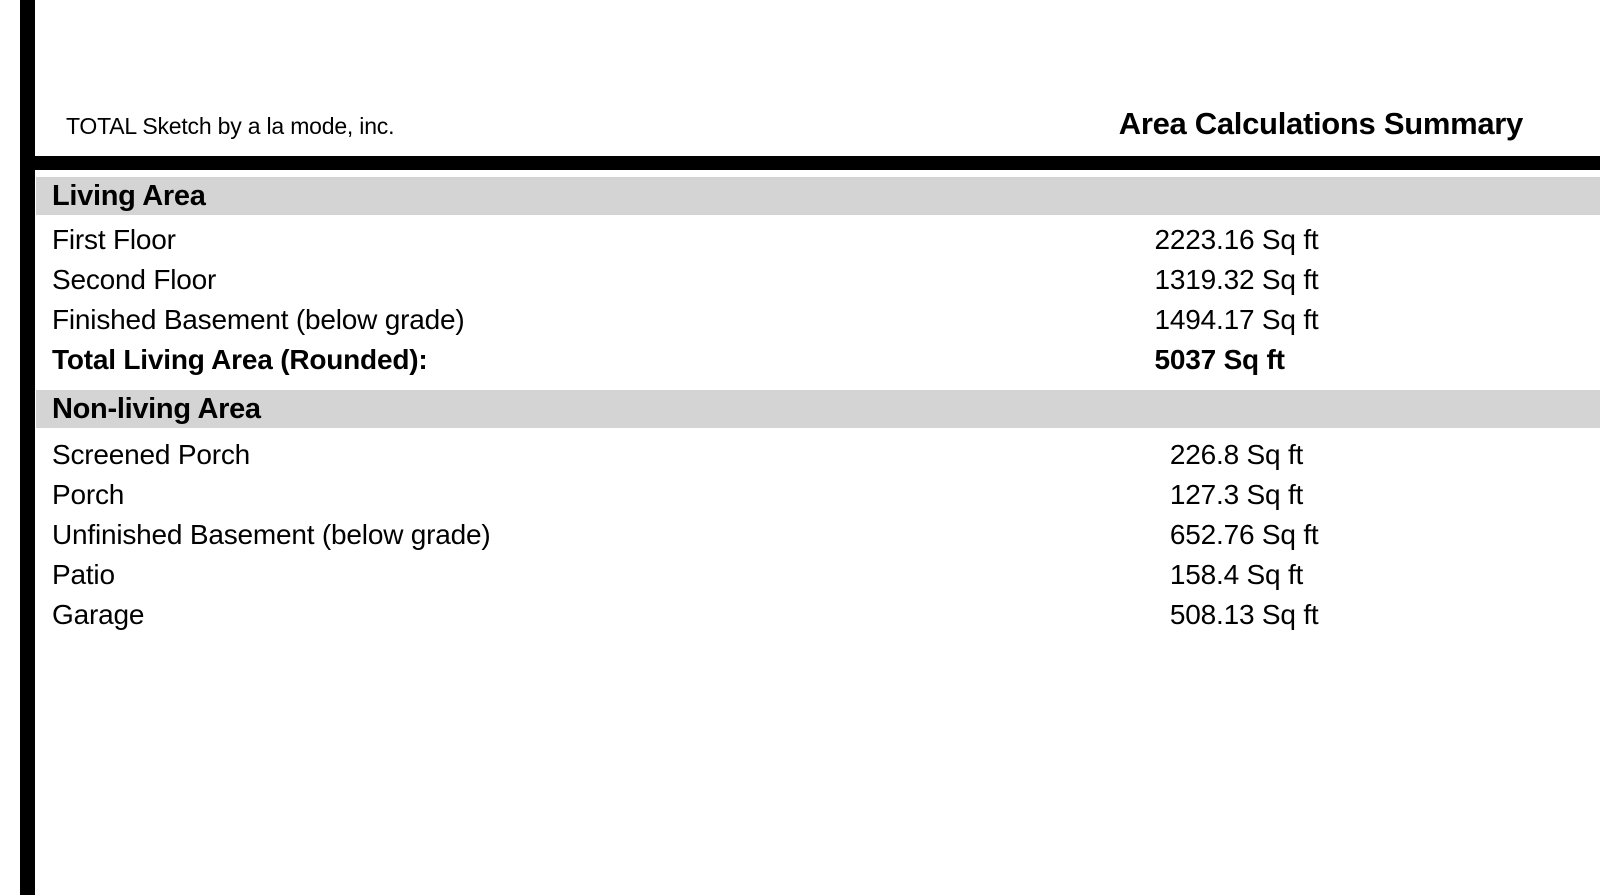 This screenshot has height=895, width=1600. Describe the element at coordinates (1260, 454) in the screenshot. I see `row-value-fraction-unit: .8 Sq ft` at that location.